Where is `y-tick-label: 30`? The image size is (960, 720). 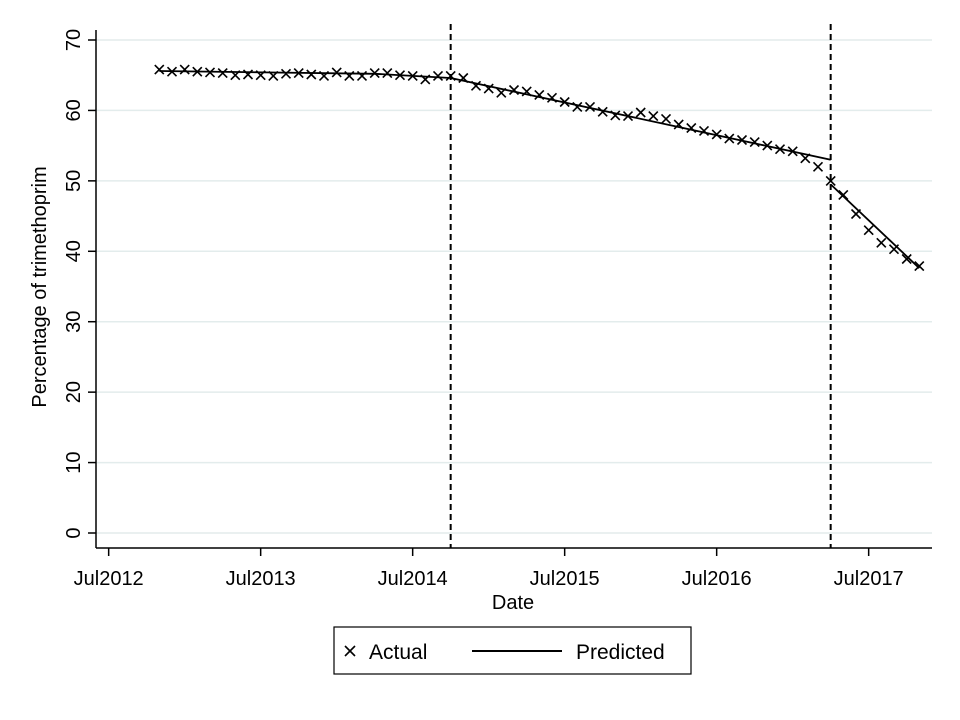
y-tick-label: 30 is located at coordinates (74, 322).